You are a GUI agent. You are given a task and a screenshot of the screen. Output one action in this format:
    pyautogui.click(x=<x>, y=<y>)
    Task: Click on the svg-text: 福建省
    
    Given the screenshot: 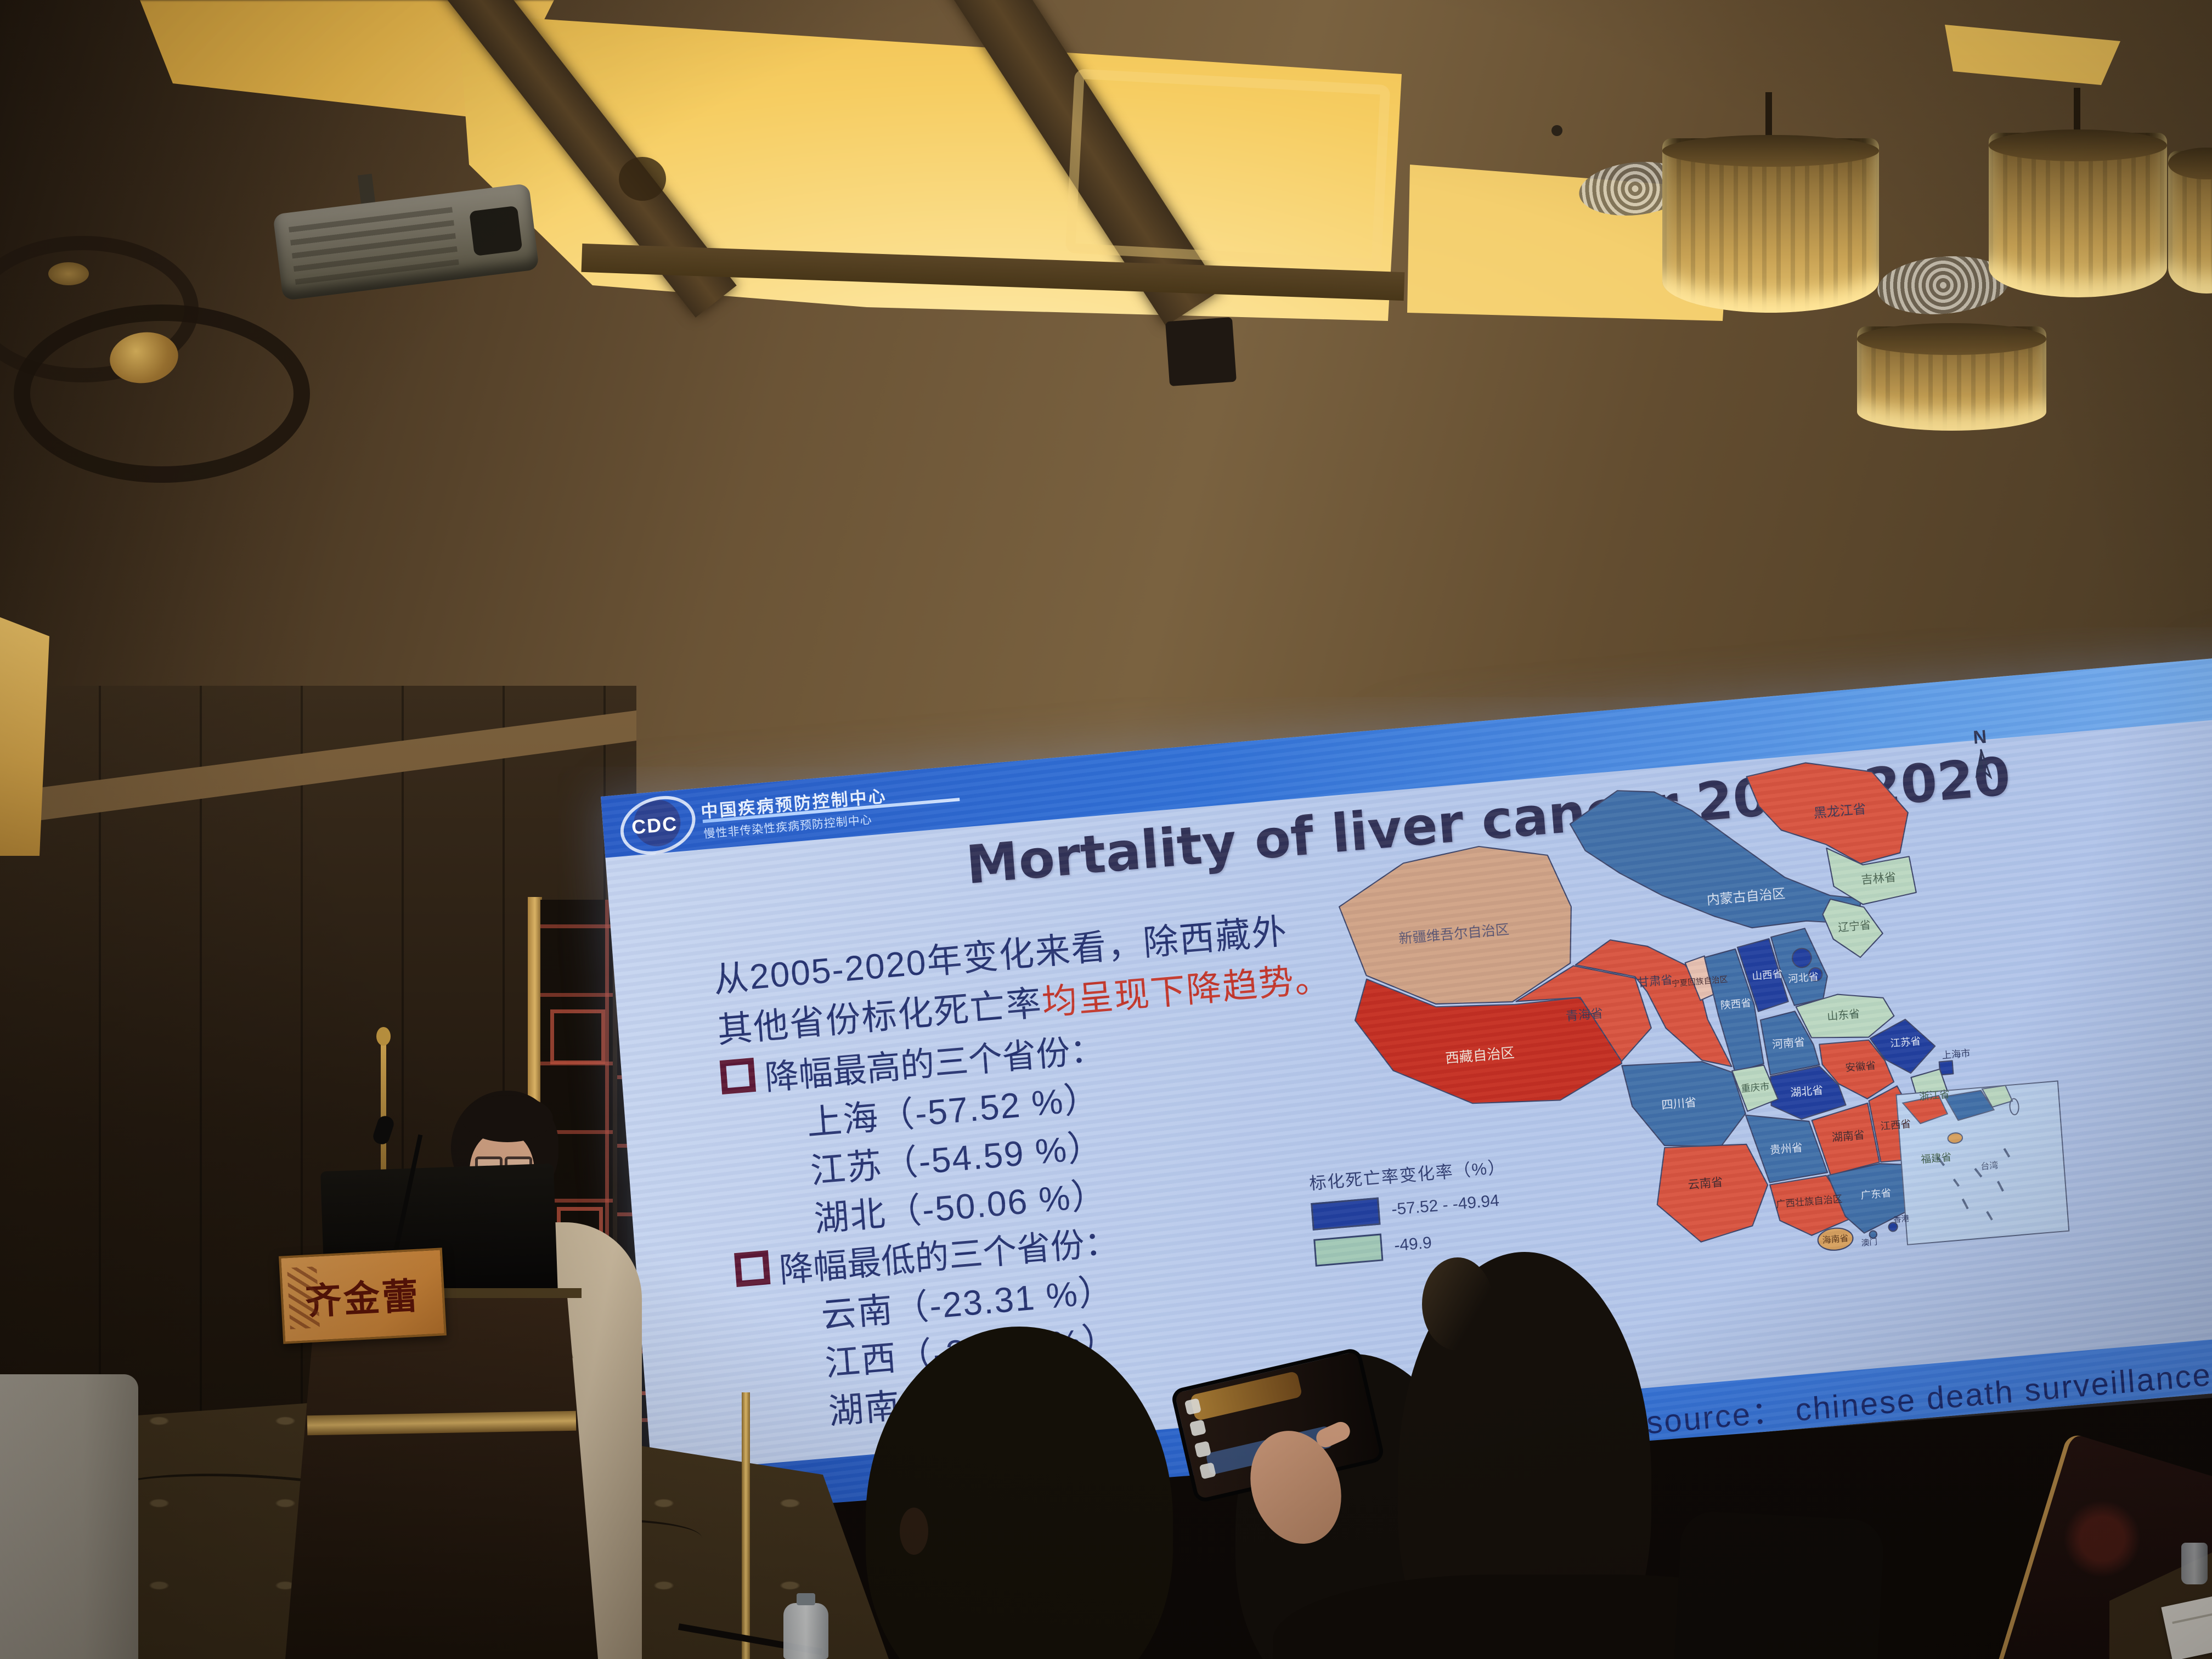 What is the action you would take?
    pyautogui.click(x=1936, y=1158)
    